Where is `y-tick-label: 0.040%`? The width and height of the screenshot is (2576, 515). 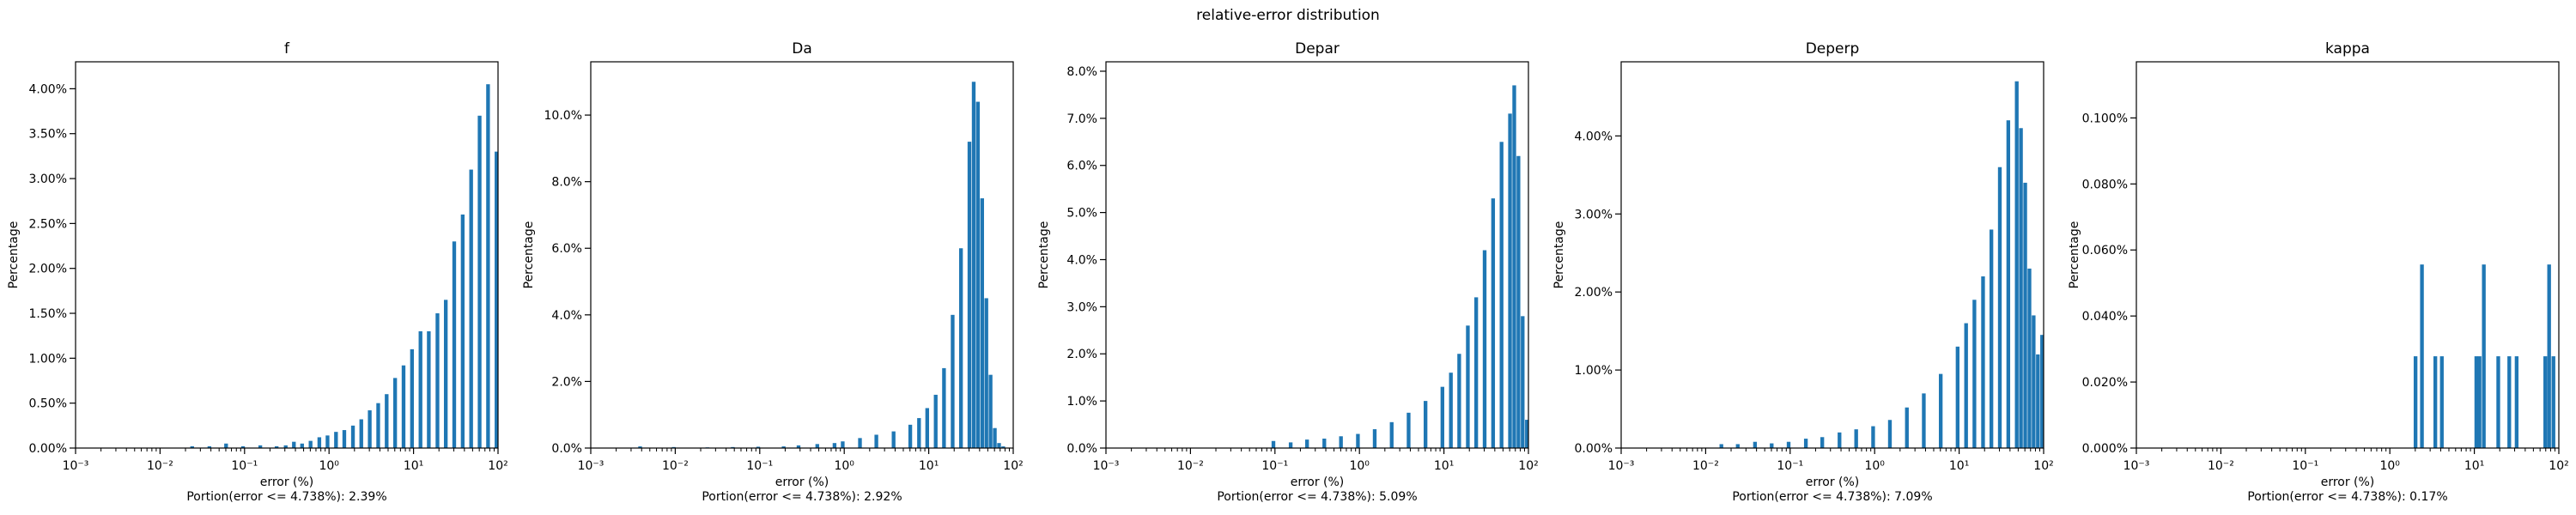 y-tick-label: 0.040% is located at coordinates (2105, 317).